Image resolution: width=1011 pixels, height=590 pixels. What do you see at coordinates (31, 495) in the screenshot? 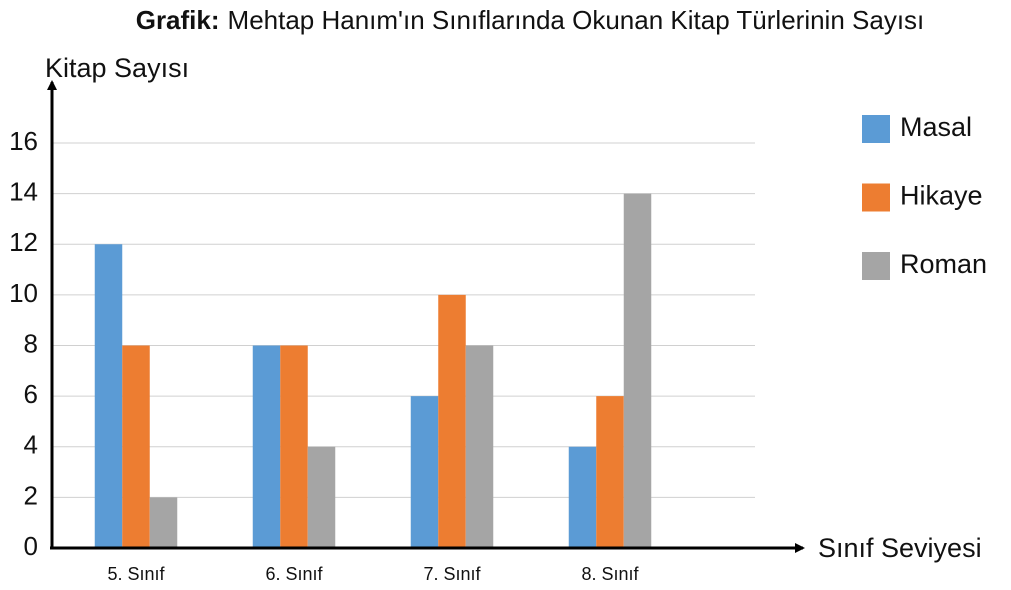
I see `y-tick-label: 2` at bounding box center [31, 495].